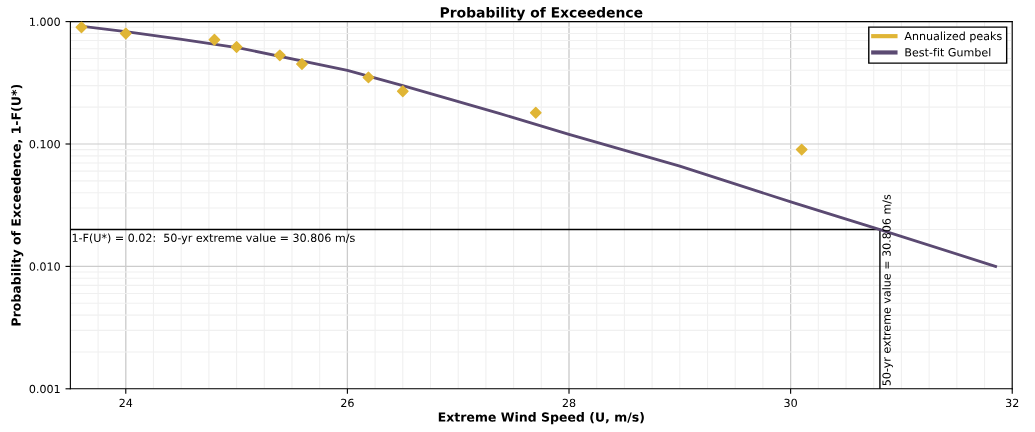 The height and width of the screenshot is (432, 1035). What do you see at coordinates (790, 403) in the screenshot?
I see `x-tick-label: 30` at bounding box center [790, 403].